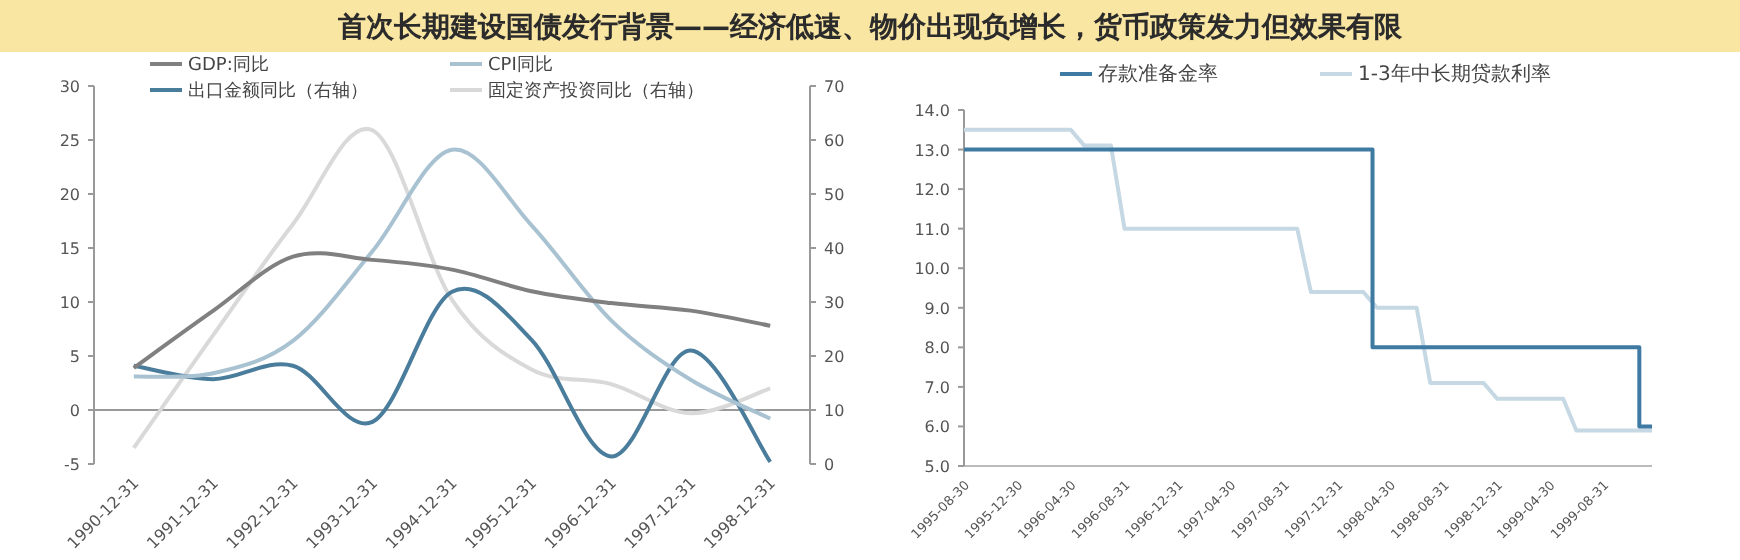 This screenshot has height=560, width=1740. What do you see at coordinates (69, 87) in the screenshot?
I see `y-tick-label: 30` at bounding box center [69, 87].